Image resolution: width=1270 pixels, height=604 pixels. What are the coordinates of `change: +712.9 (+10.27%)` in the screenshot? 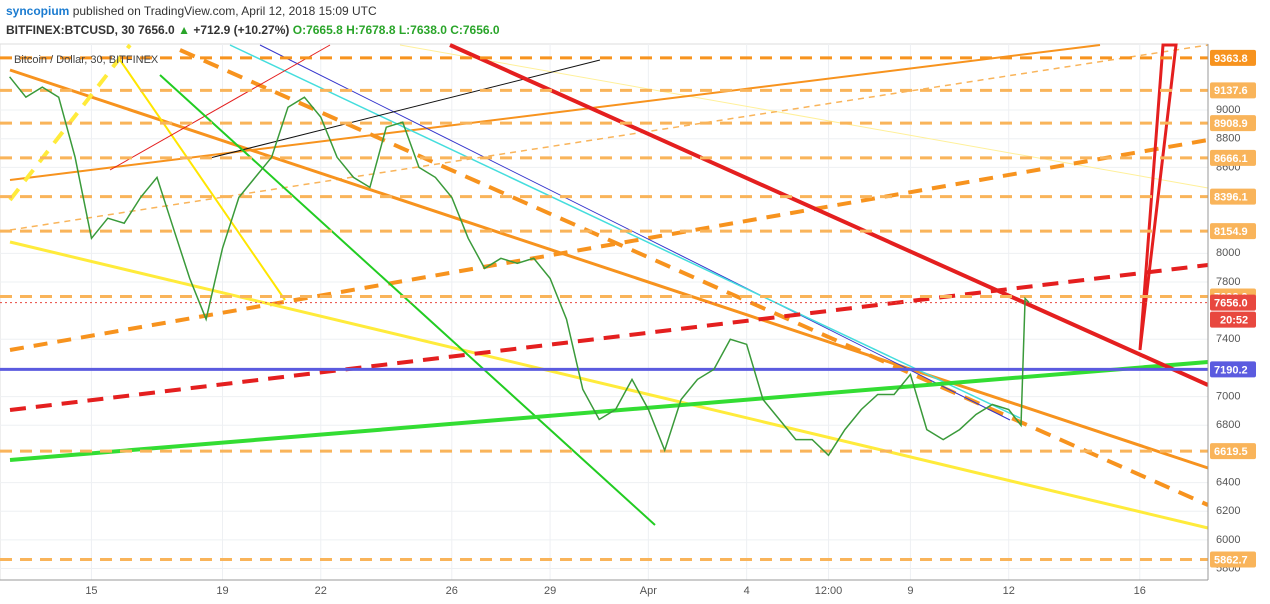 It's located at (241, 30).